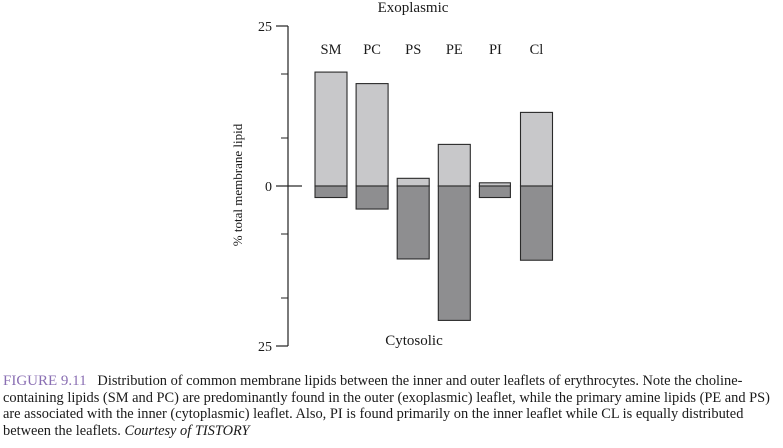  What do you see at coordinates (536, 223) in the screenshot?
I see `bar-cl-cytosolic` at bounding box center [536, 223].